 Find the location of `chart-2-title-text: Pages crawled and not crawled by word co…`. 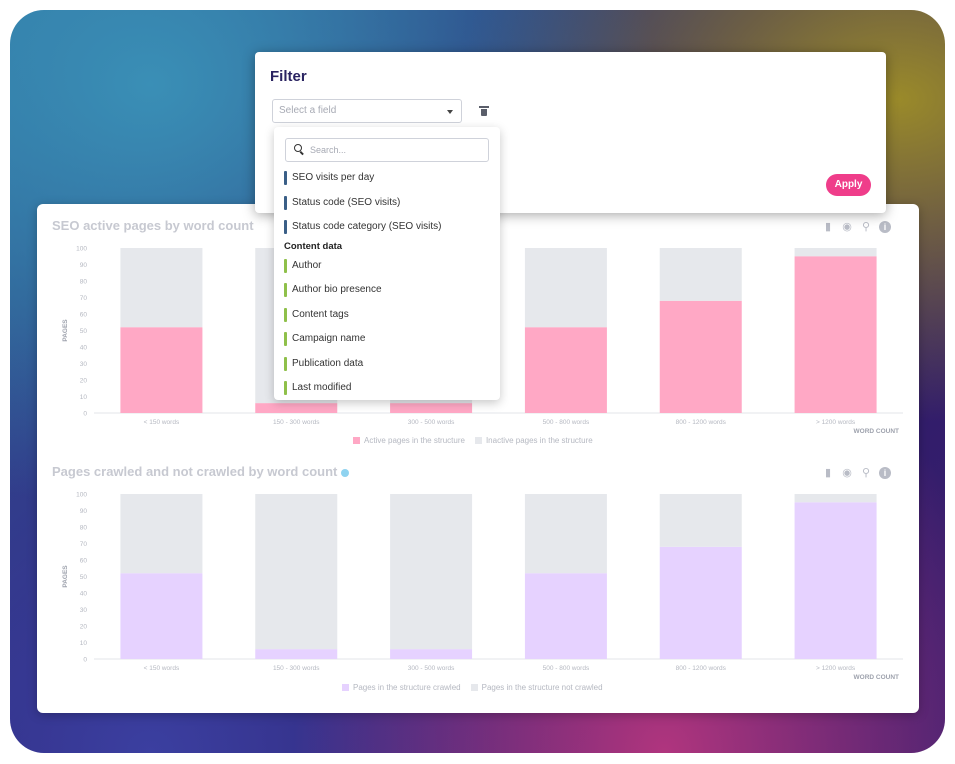

chart-2-title-text: Pages crawled and not crawled by word co… is located at coordinates (195, 471).